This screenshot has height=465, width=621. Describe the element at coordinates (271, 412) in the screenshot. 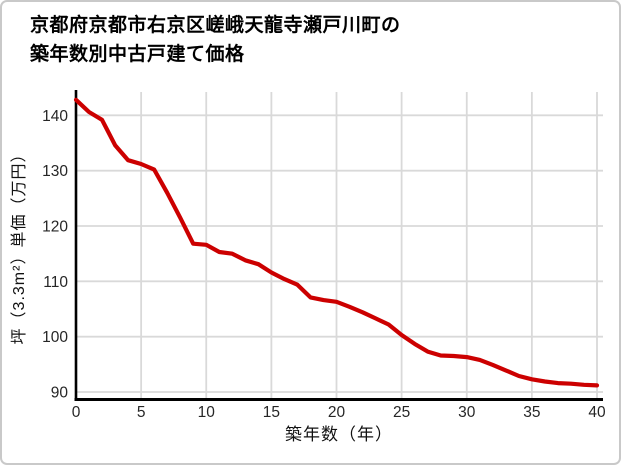

I see `x-tick-label: 15` at that location.